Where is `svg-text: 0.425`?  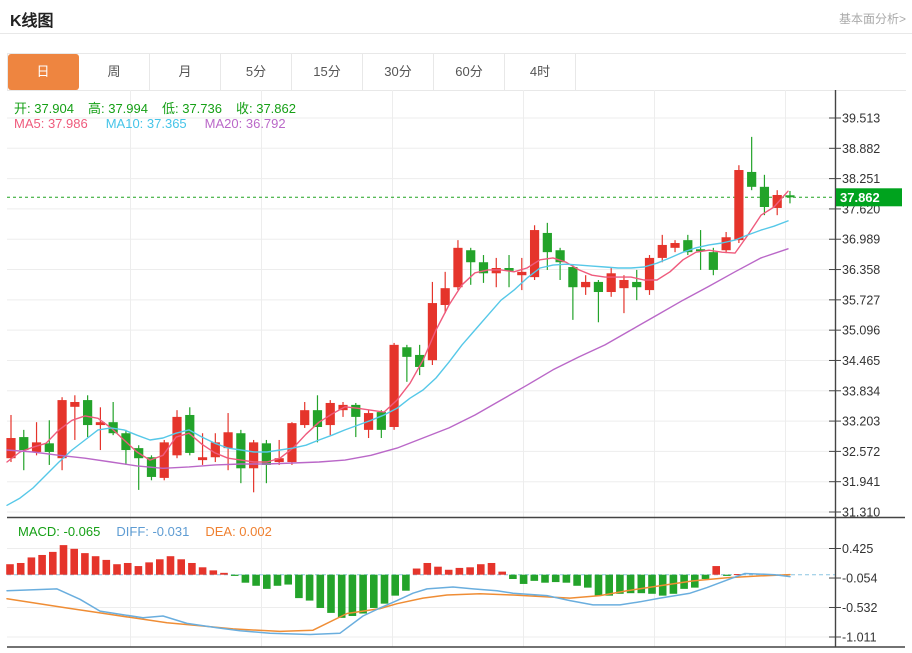
svg-text: 0.425 is located at coordinates (857, 549).